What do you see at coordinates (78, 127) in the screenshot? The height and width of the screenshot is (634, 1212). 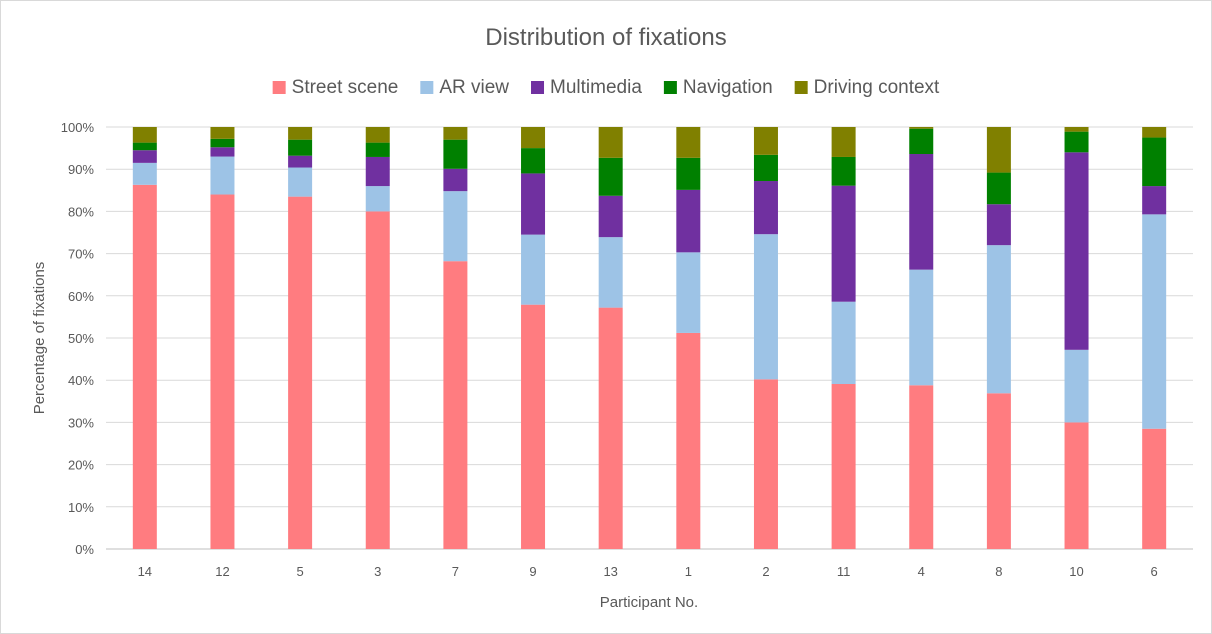 I see `y-tick-label: 100%` at bounding box center [78, 127].